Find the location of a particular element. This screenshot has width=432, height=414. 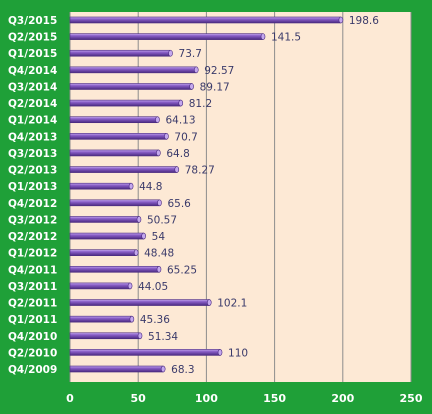

value-label: 44.05 is located at coordinates (153, 287).